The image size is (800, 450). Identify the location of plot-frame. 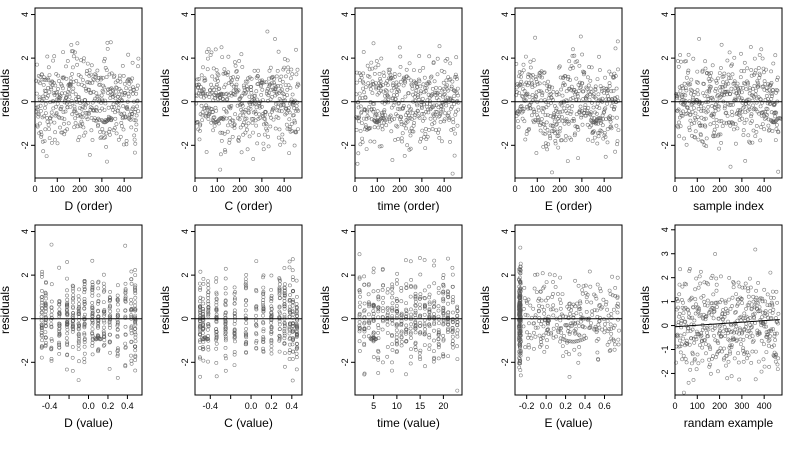
(408, 310).